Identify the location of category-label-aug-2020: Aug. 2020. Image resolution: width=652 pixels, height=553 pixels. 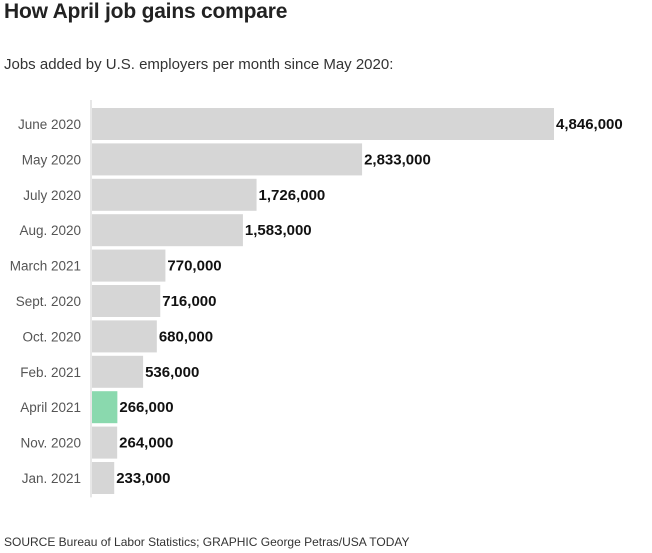
(50, 230).